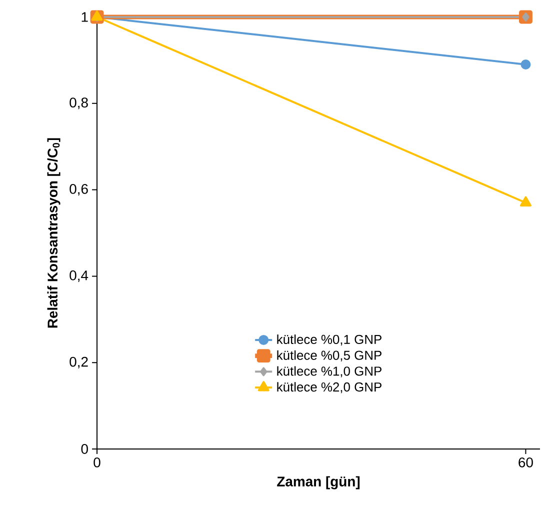 The height and width of the screenshot is (529, 548). What do you see at coordinates (79, 362) in the screenshot?
I see `y-tick-label: 0,2` at bounding box center [79, 362].